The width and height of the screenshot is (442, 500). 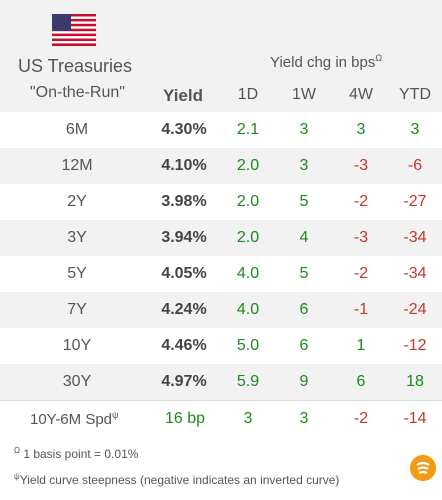 I want to click on tenor-cell: 7Y, so click(x=77, y=309).